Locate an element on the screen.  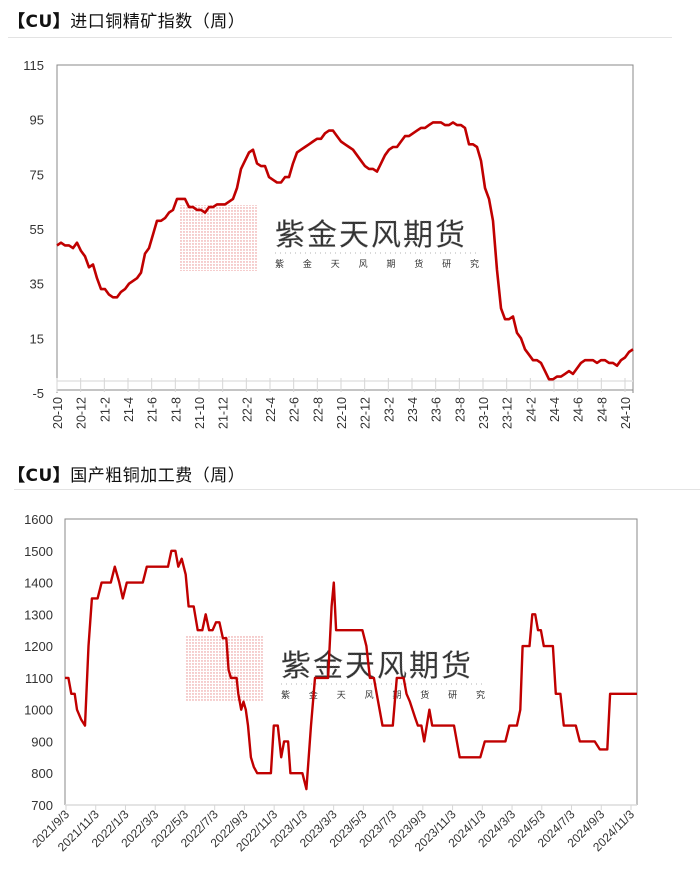
y-tick-label: 1100 is located at coordinates (39, 678).